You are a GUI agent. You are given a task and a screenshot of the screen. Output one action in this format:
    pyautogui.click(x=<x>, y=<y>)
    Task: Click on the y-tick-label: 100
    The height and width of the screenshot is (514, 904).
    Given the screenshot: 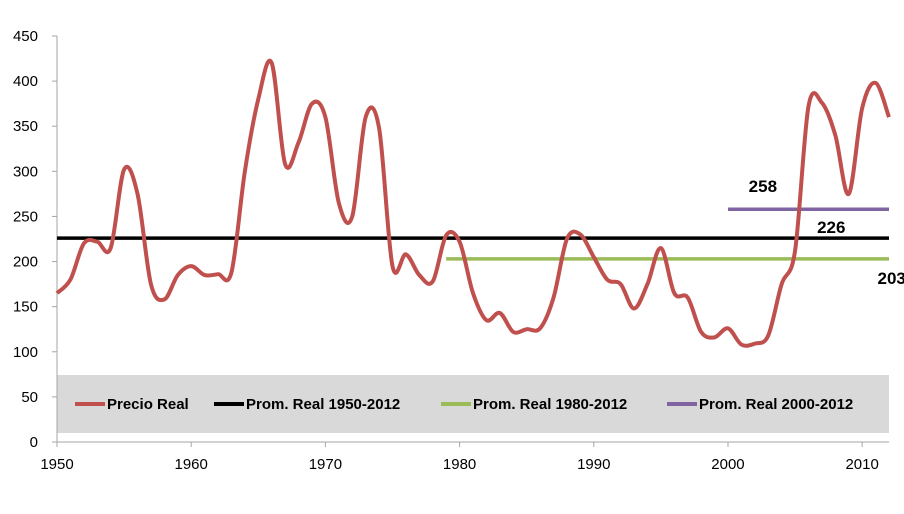 What is the action you would take?
    pyautogui.click(x=25, y=352)
    